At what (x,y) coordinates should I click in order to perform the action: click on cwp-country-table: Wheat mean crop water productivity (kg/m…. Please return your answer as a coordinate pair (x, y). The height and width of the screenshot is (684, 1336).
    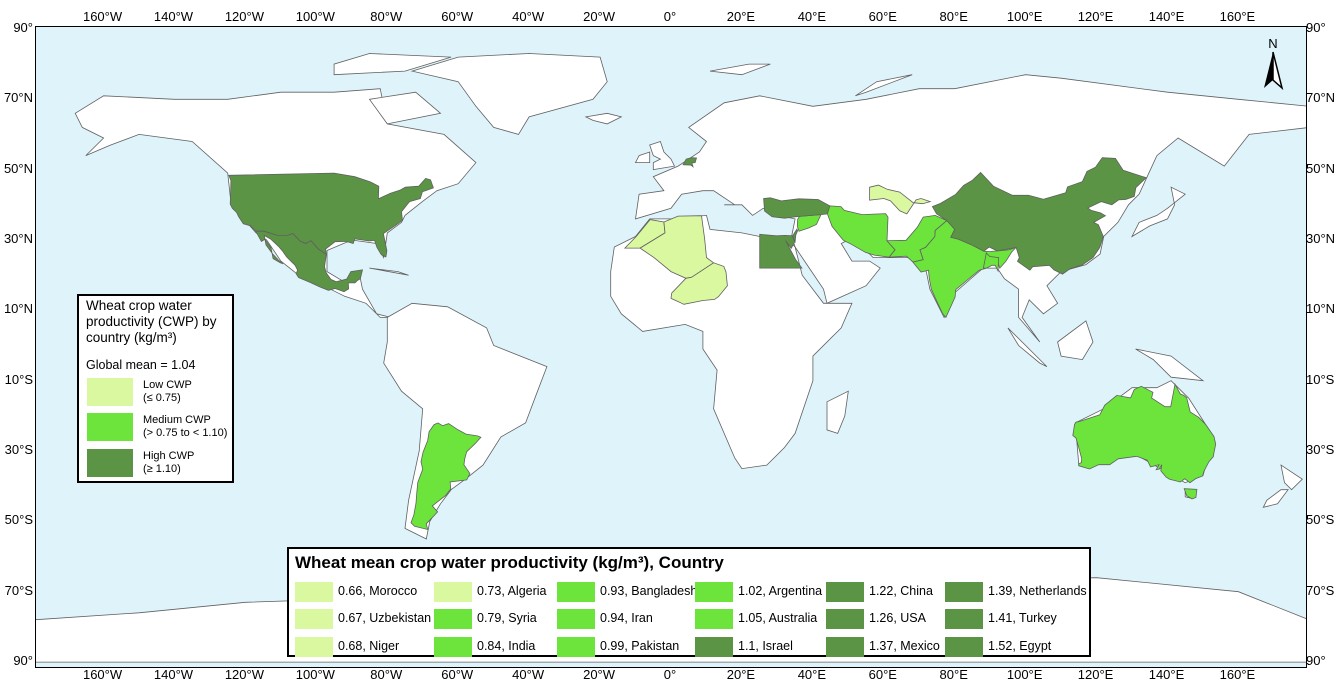
    Looking at the image, I should click on (689, 602).